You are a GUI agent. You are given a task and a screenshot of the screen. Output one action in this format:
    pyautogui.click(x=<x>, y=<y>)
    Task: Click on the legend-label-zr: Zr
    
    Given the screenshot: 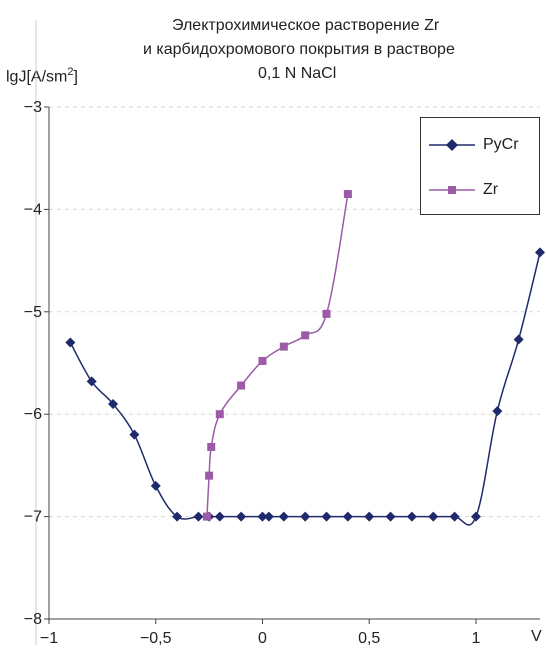 What is the action you would take?
    pyautogui.click(x=491, y=189)
    